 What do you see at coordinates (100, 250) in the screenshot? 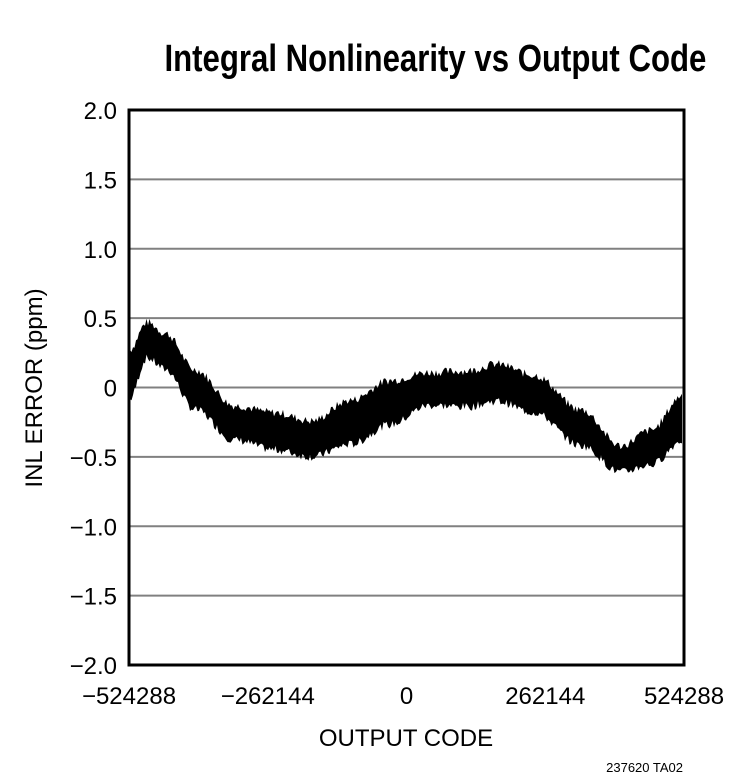
I see `y-tick-label: 1.0` at bounding box center [100, 250].